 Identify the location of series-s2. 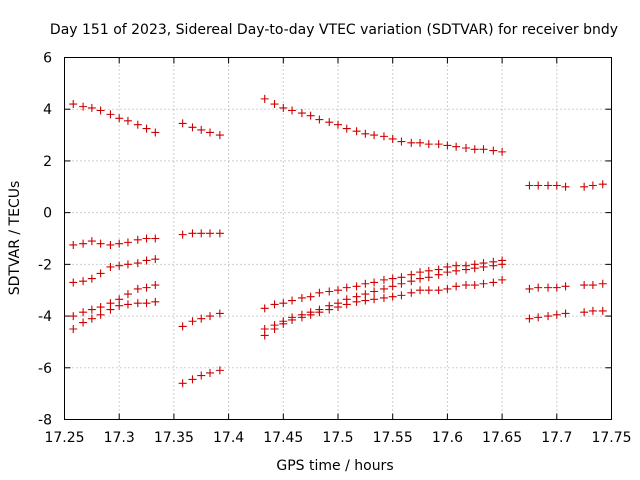
(114, 241).